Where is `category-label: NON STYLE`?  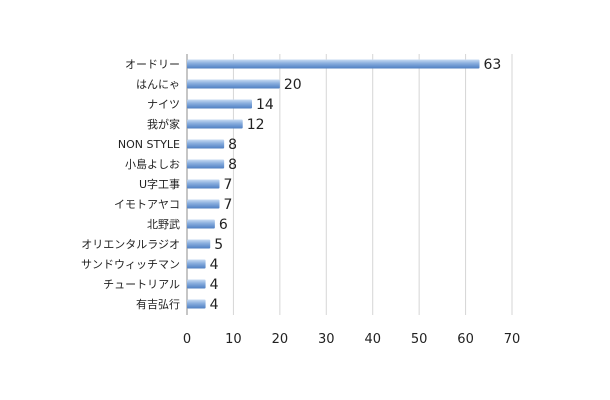
category-label: NON STYLE is located at coordinates (149, 144).